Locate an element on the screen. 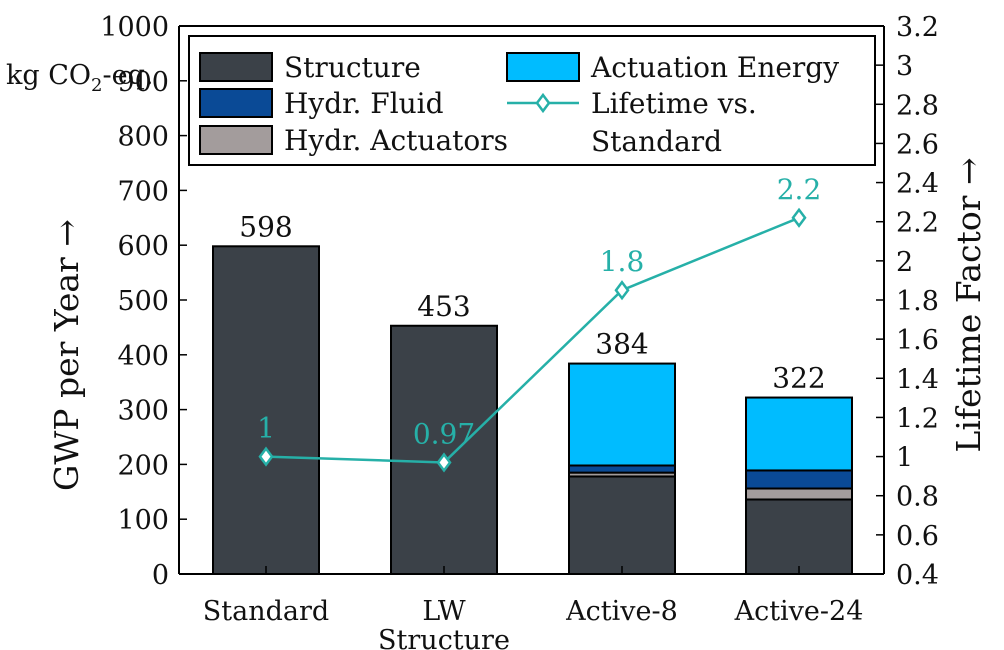  y-right-tick-label: 1.8 is located at coordinates (917, 301).